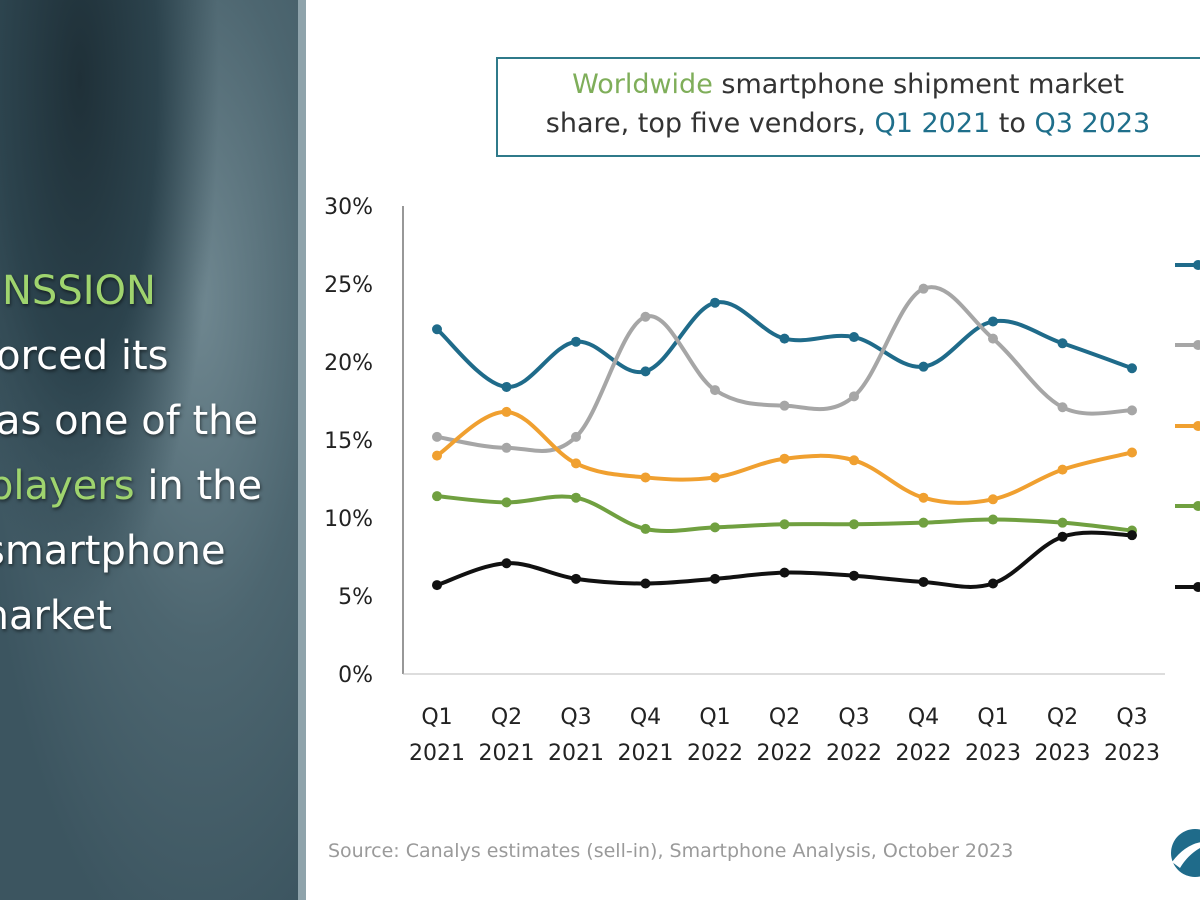 The width and height of the screenshot is (1200, 900). I want to click on y-tick-label: 30%, so click(348, 207).